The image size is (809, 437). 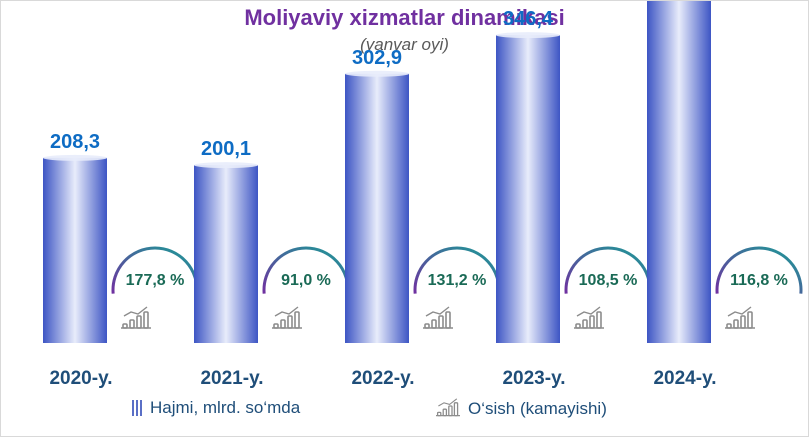 I want to click on chart-title: Moliyaviy xizmatlar dinamikasi, so click(x=404, y=17).